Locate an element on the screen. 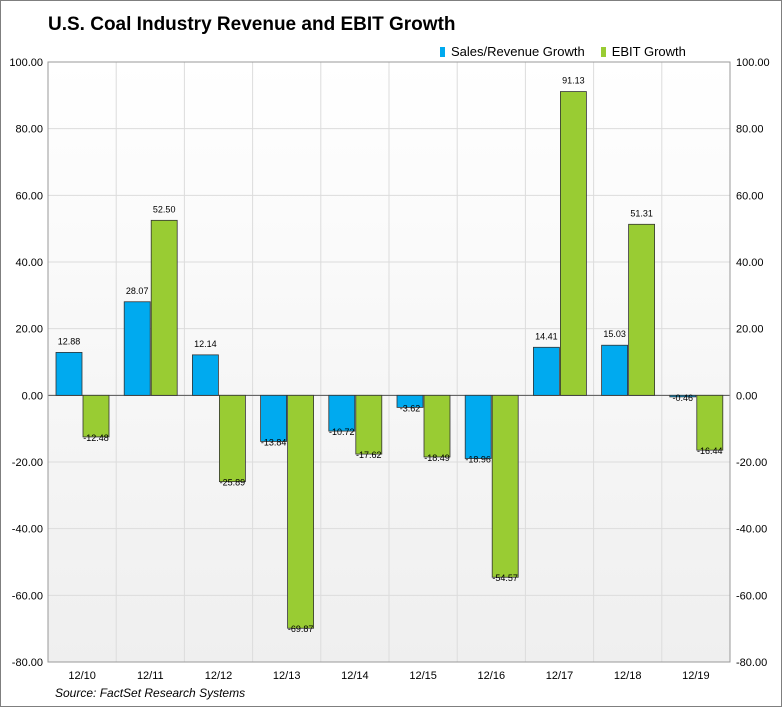 The height and width of the screenshot is (707, 782). y-tick-label-right: -40.00 is located at coordinates (751, 530).